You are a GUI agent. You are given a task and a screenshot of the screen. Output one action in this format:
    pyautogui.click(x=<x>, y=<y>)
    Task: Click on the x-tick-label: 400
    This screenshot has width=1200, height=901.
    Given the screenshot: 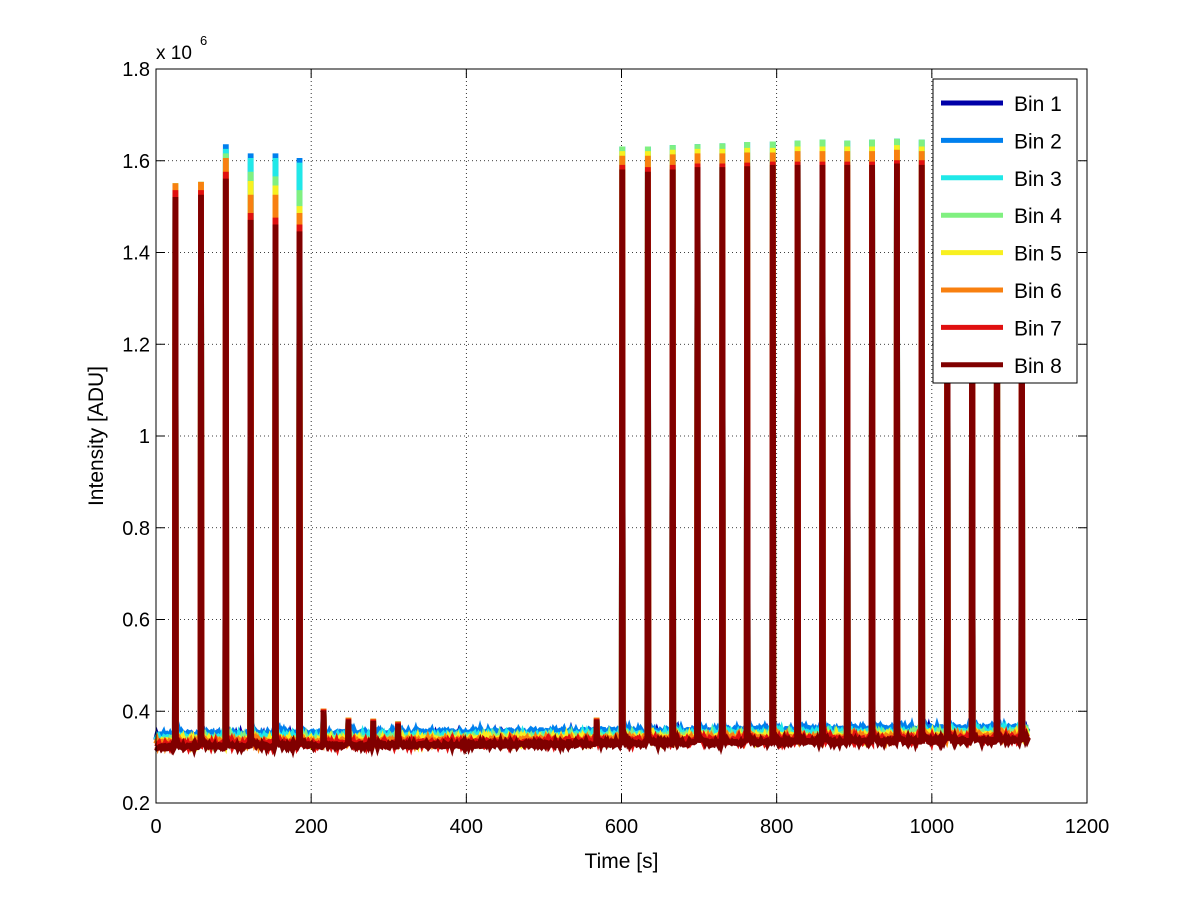 What is the action you would take?
    pyautogui.click(x=466, y=827)
    